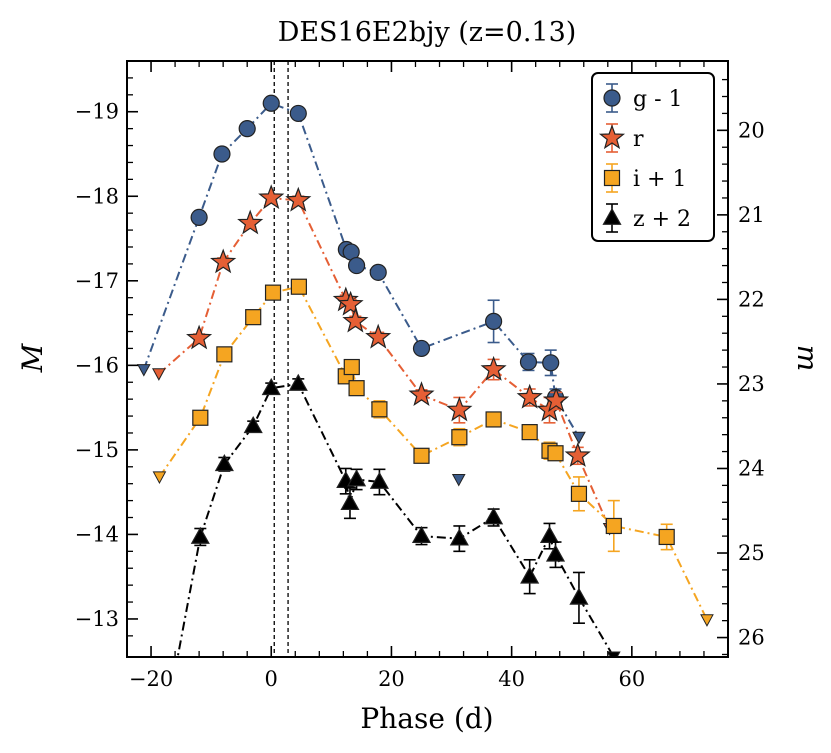  Describe the element at coordinates (751, 638) in the screenshot. I see `y-right-tick-label: 26` at that location.